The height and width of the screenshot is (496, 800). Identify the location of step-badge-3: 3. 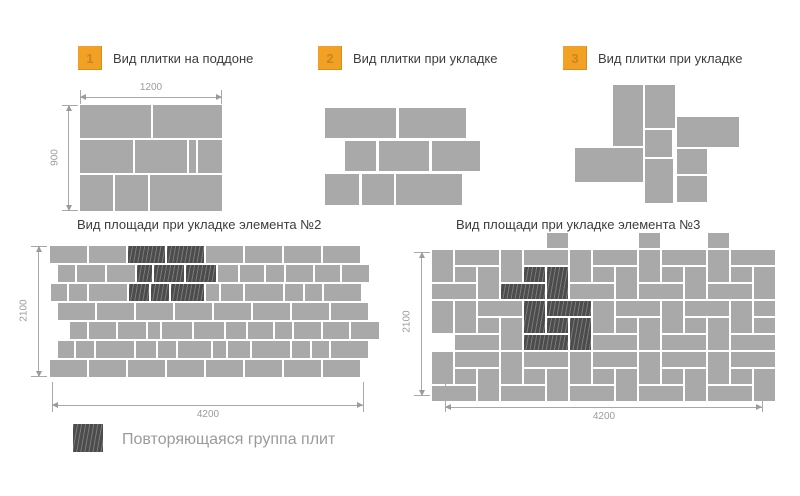
(575, 58).